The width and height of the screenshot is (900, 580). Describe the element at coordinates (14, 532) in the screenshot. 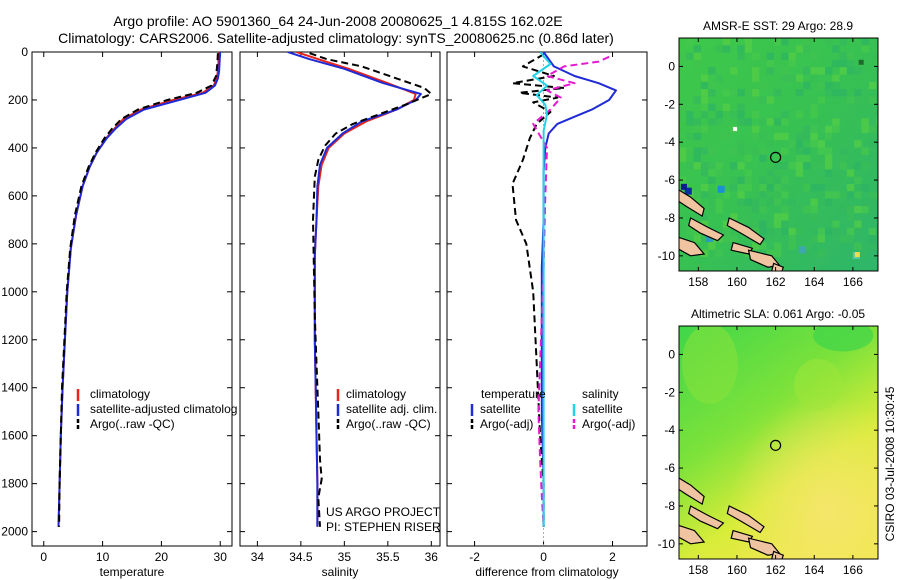

I see `y-tick-label: 2000` at that location.